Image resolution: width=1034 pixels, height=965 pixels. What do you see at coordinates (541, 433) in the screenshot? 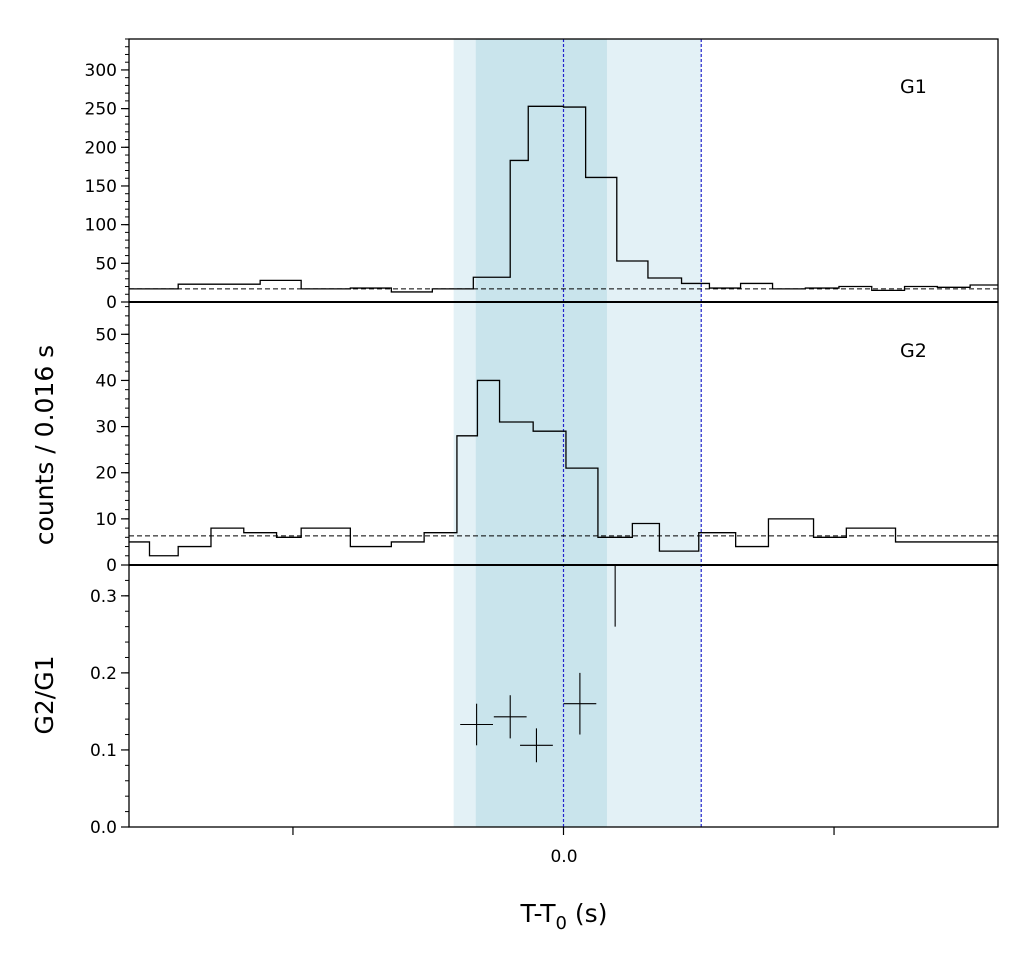
I see `inner-interval-band` at bounding box center [541, 433].